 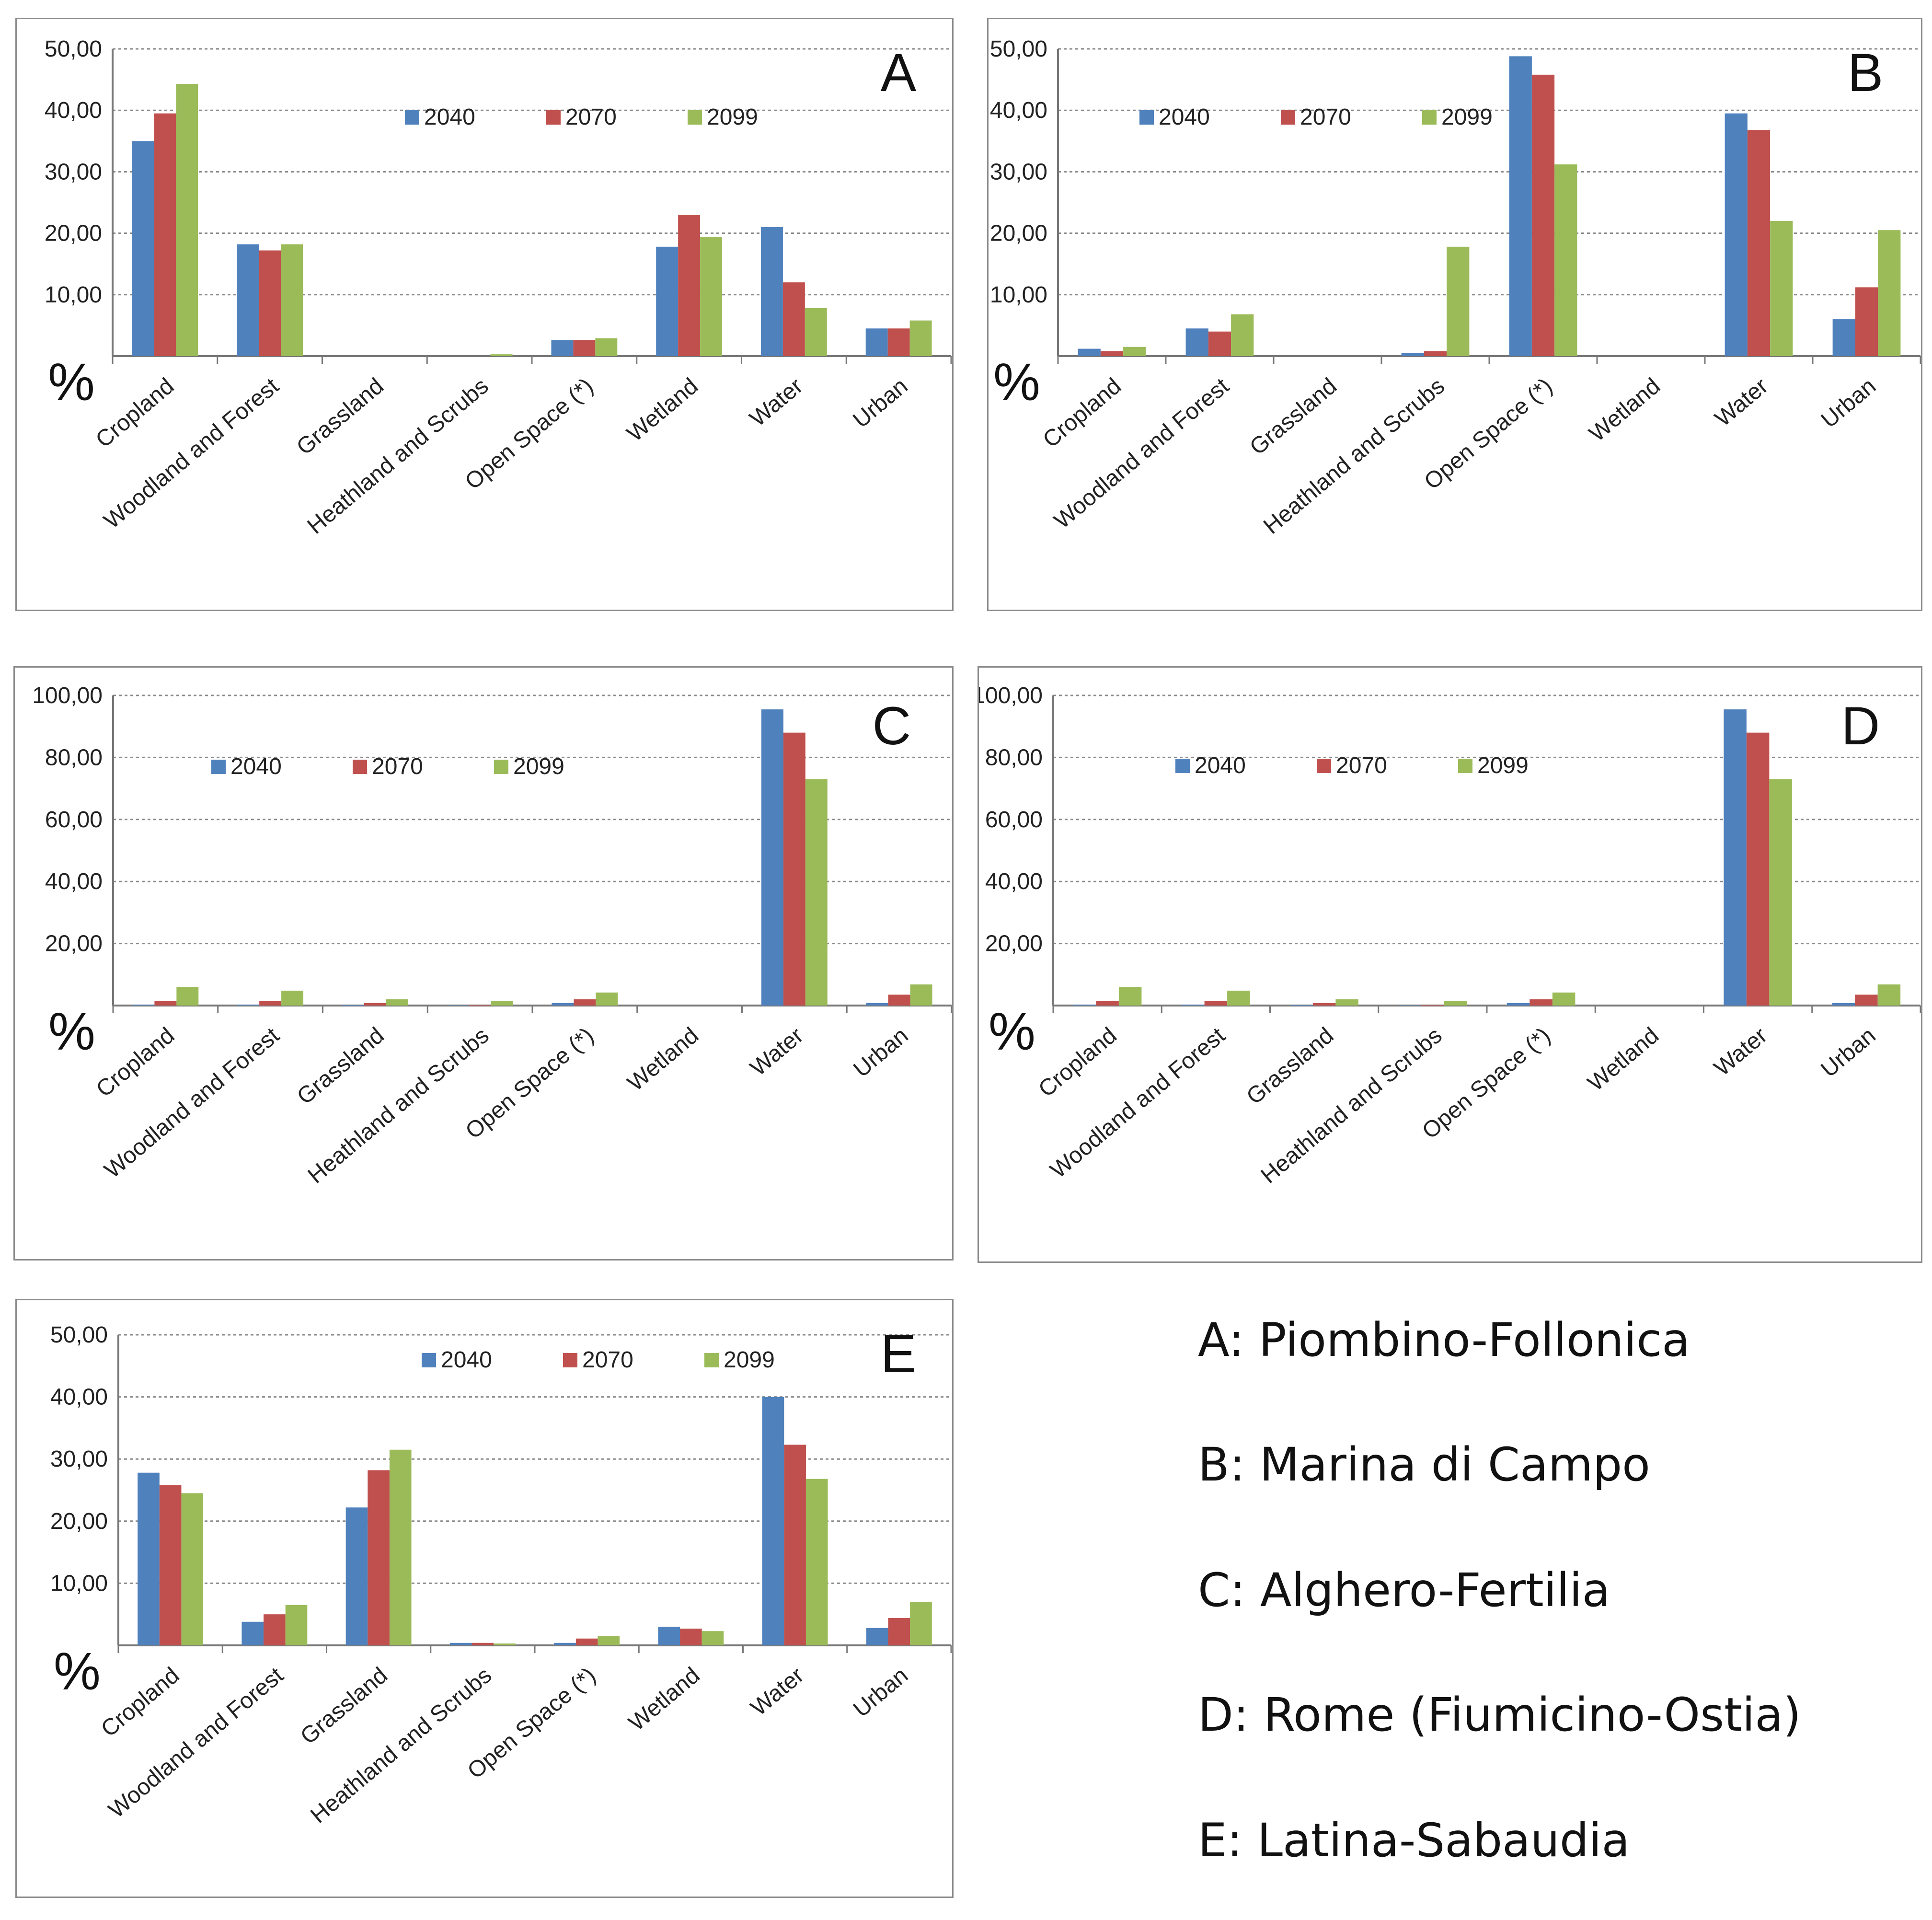 What do you see at coordinates (270, 303) in the screenshot?
I see `bar-woodland-and-forest-2070` at bounding box center [270, 303].